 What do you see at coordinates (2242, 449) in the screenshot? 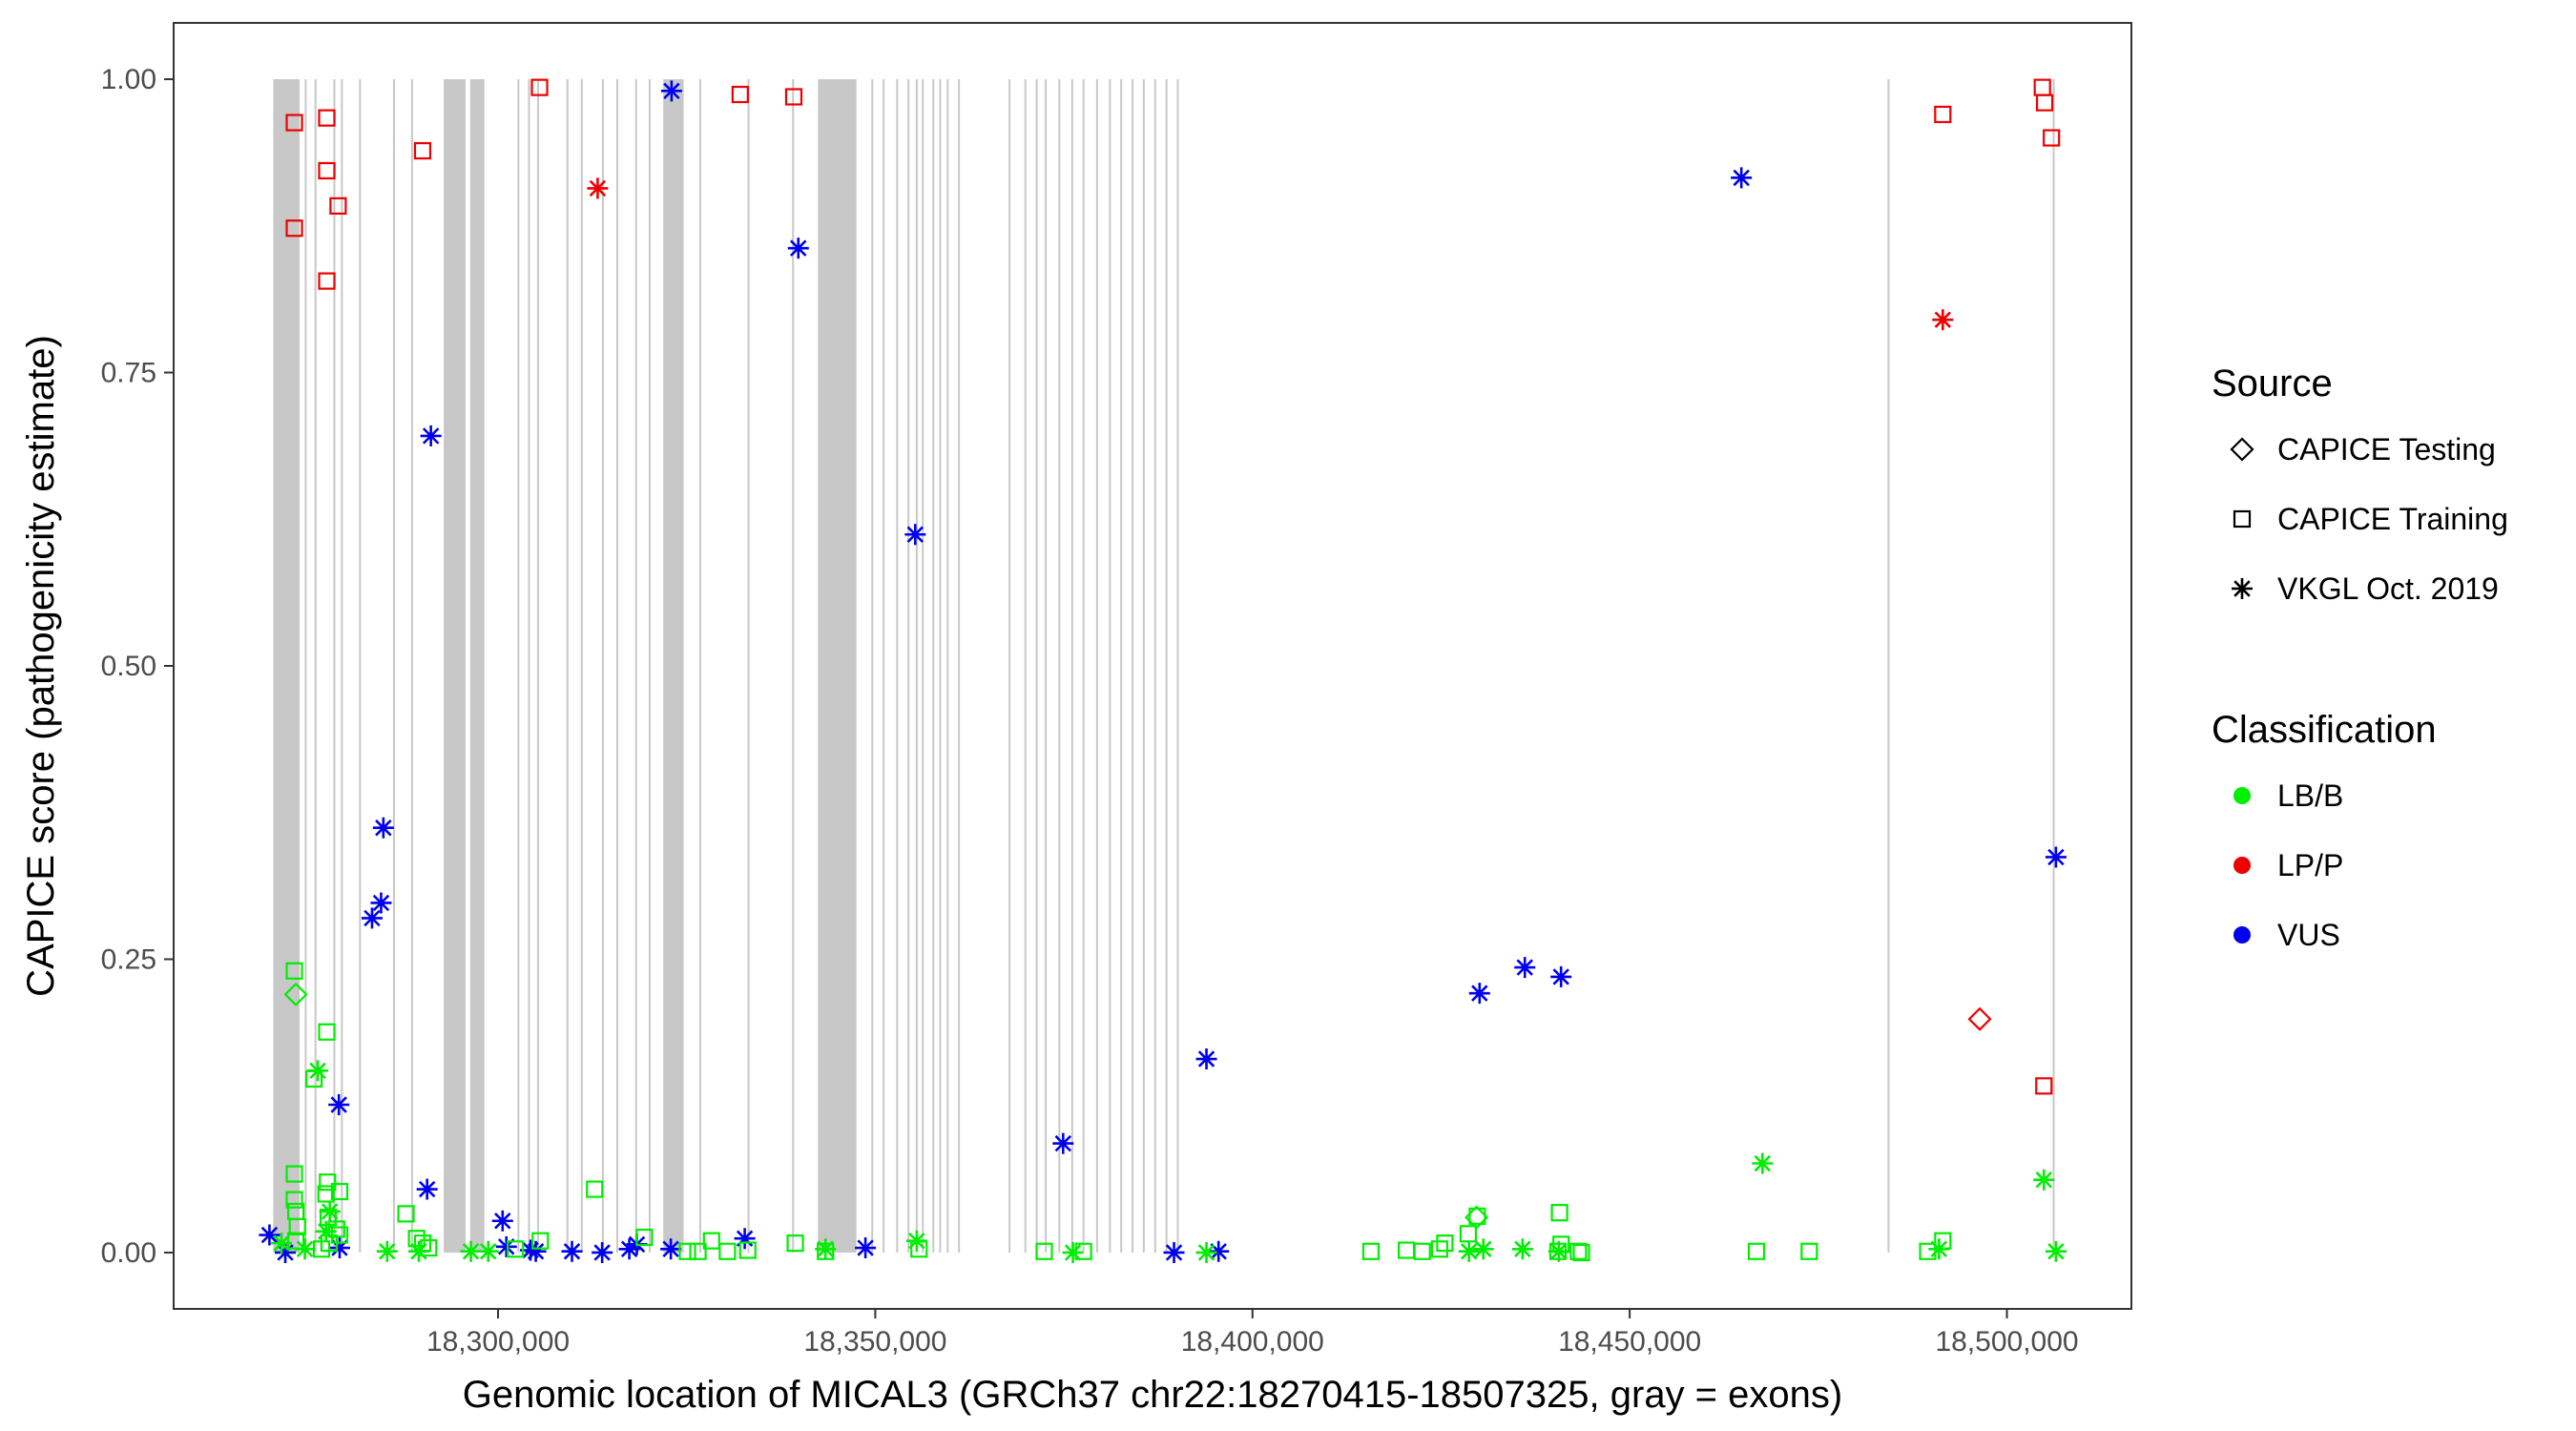
I see `legend-diamond-key` at bounding box center [2242, 449].